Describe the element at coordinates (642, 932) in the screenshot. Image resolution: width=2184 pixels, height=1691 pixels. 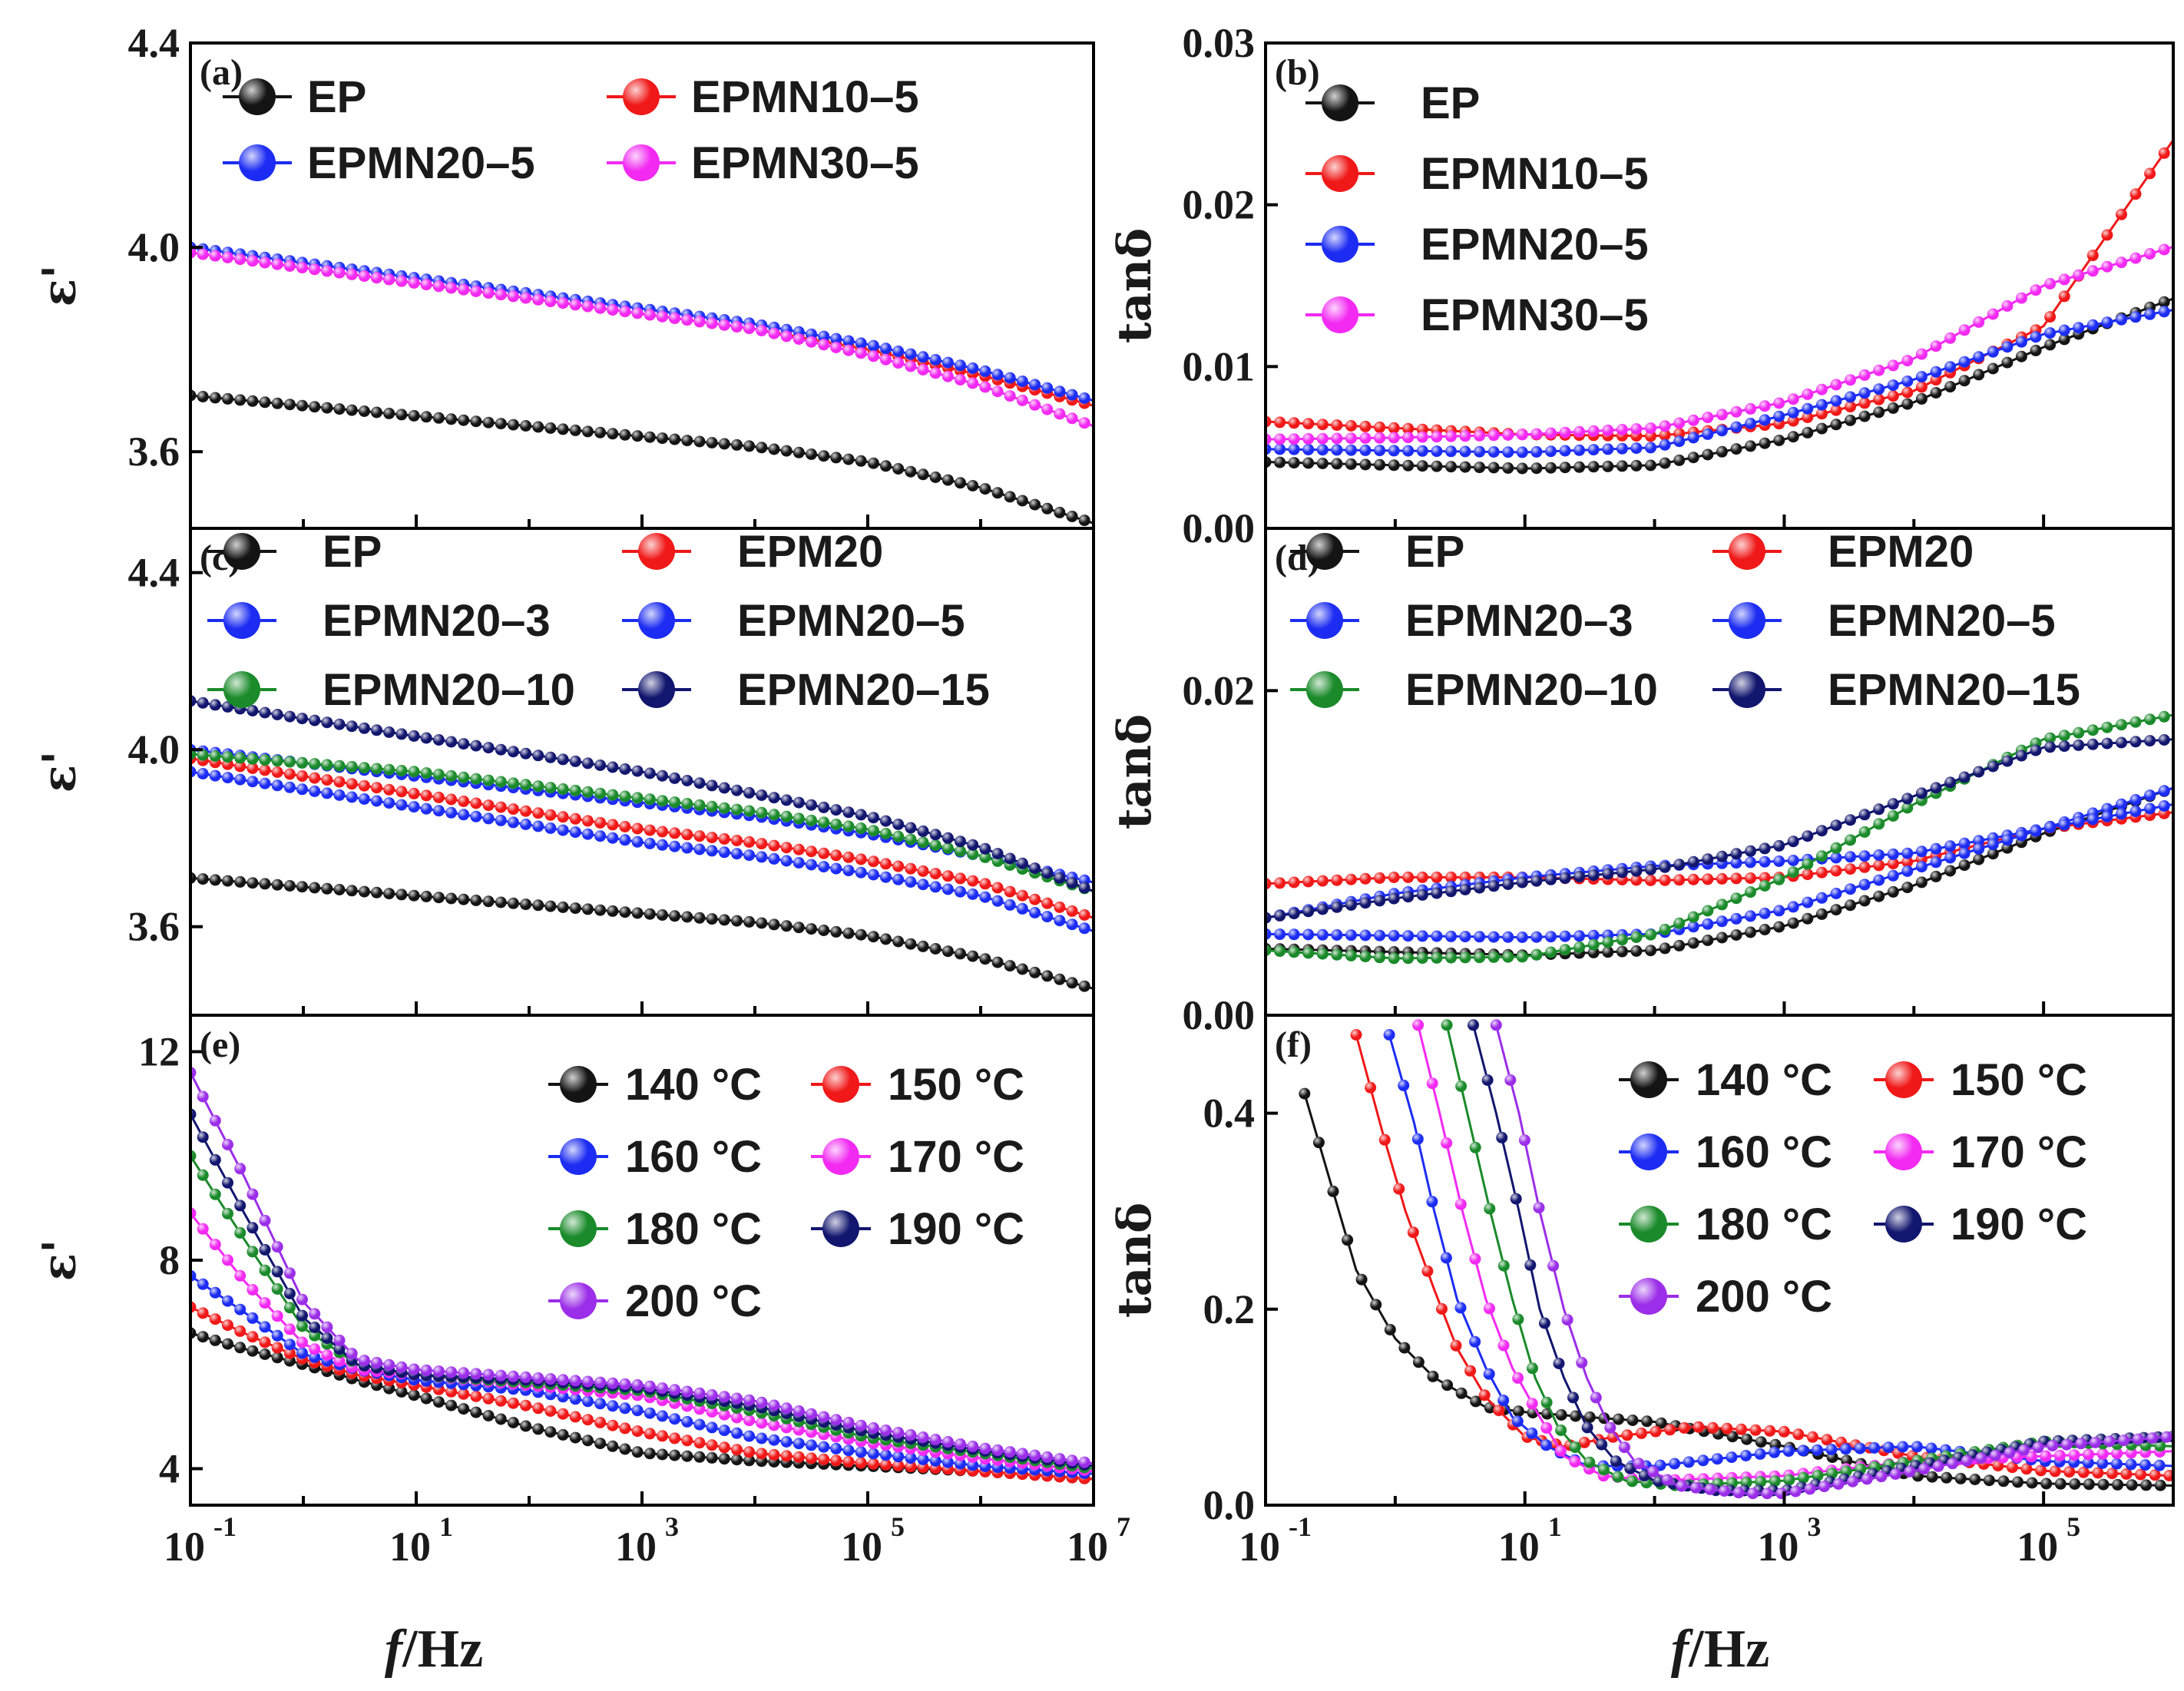
I see `series-EP` at that location.